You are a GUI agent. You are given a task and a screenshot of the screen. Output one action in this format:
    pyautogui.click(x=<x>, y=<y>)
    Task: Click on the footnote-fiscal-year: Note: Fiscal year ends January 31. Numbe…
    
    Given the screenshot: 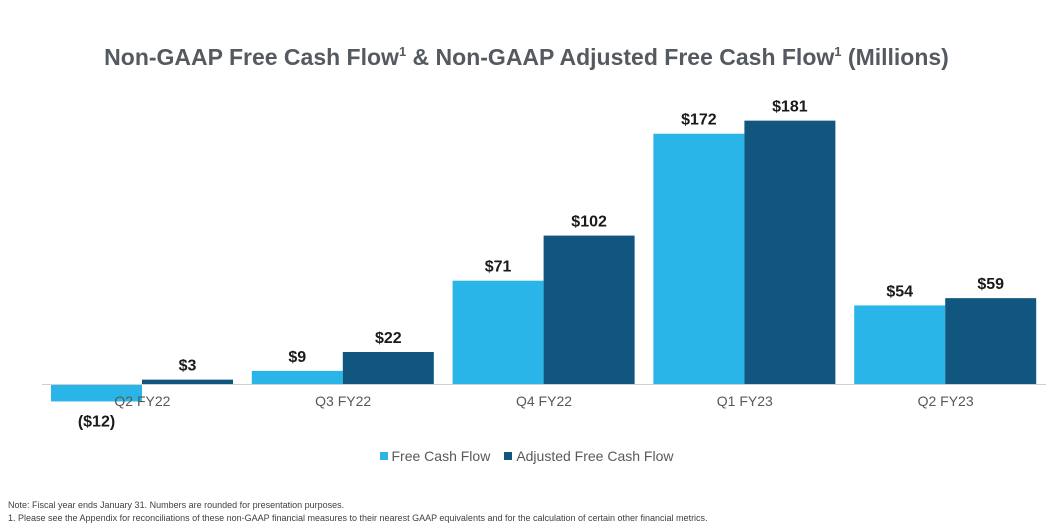 What is the action you would take?
    pyautogui.click(x=176, y=505)
    